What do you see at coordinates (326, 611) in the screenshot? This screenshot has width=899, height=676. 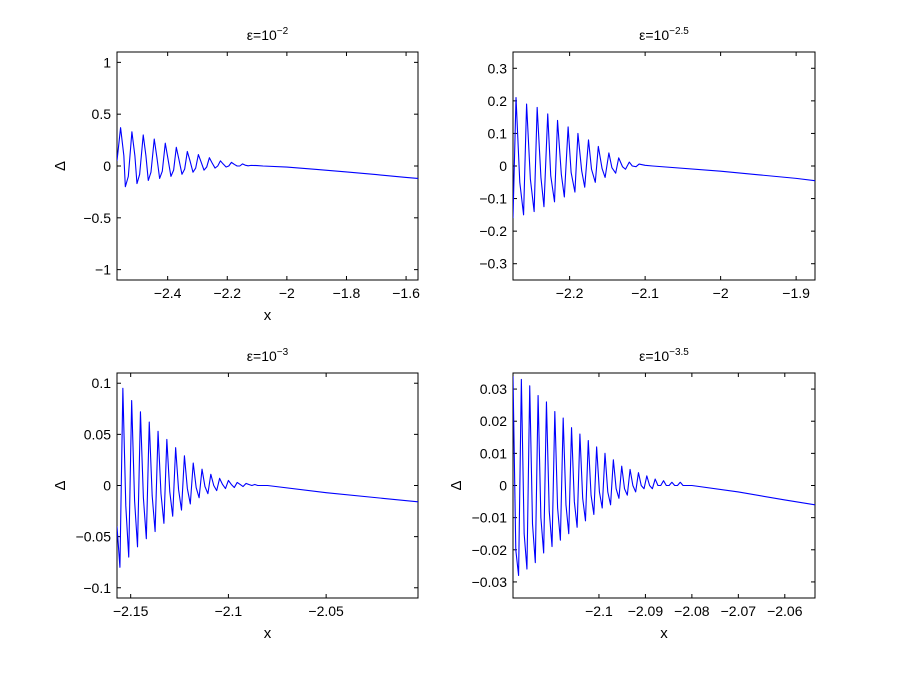 I see `x-tick-label: −2.05` at bounding box center [326, 611].